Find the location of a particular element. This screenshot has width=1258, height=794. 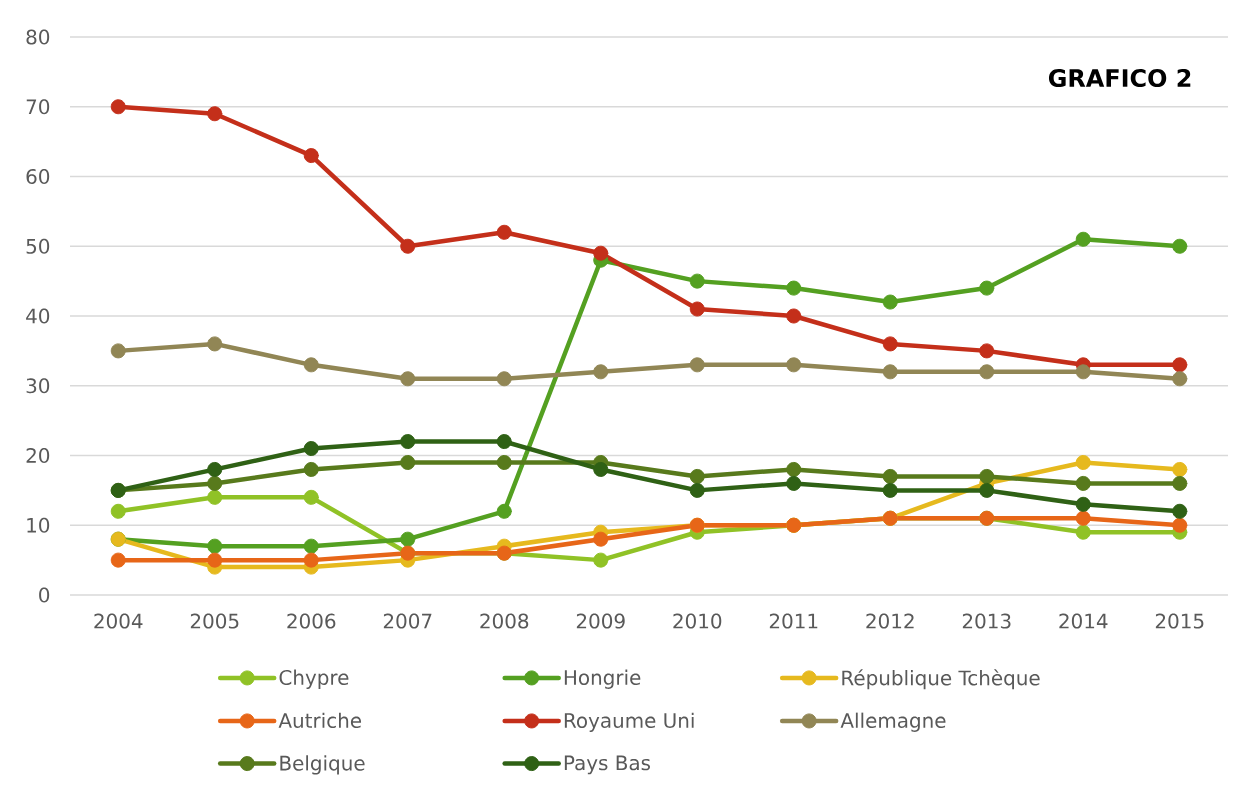

y-tick-label: 40 is located at coordinates (38, 316).